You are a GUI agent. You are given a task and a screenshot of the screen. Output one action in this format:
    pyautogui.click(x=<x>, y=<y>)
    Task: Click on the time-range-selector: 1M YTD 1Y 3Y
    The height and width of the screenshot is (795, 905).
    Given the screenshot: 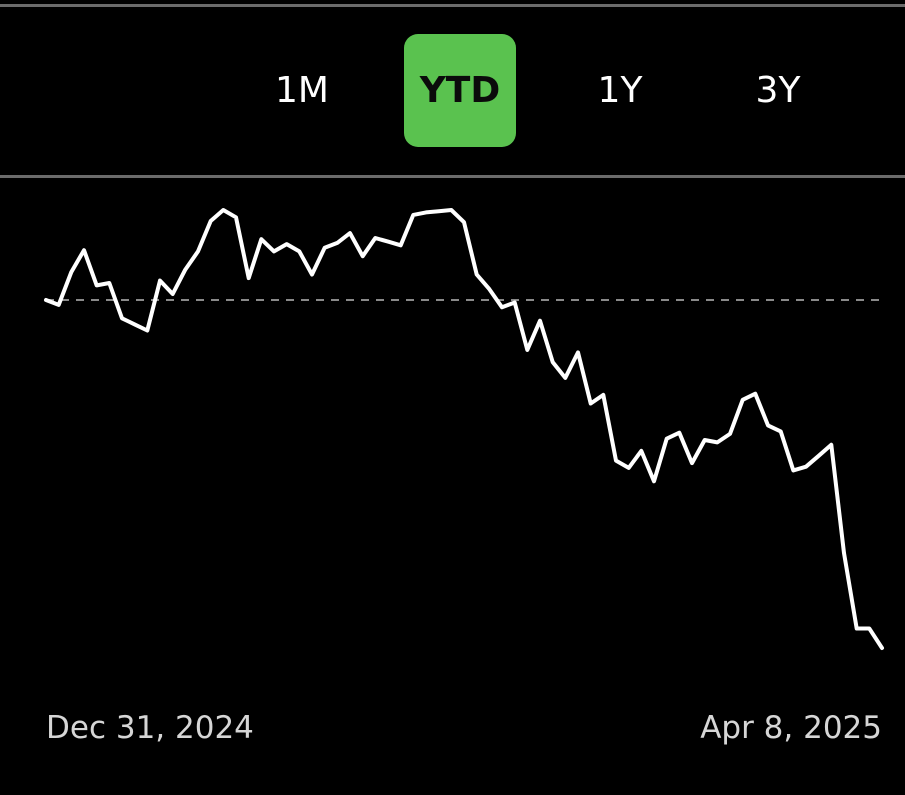 What is the action you would take?
    pyautogui.click(x=452, y=90)
    